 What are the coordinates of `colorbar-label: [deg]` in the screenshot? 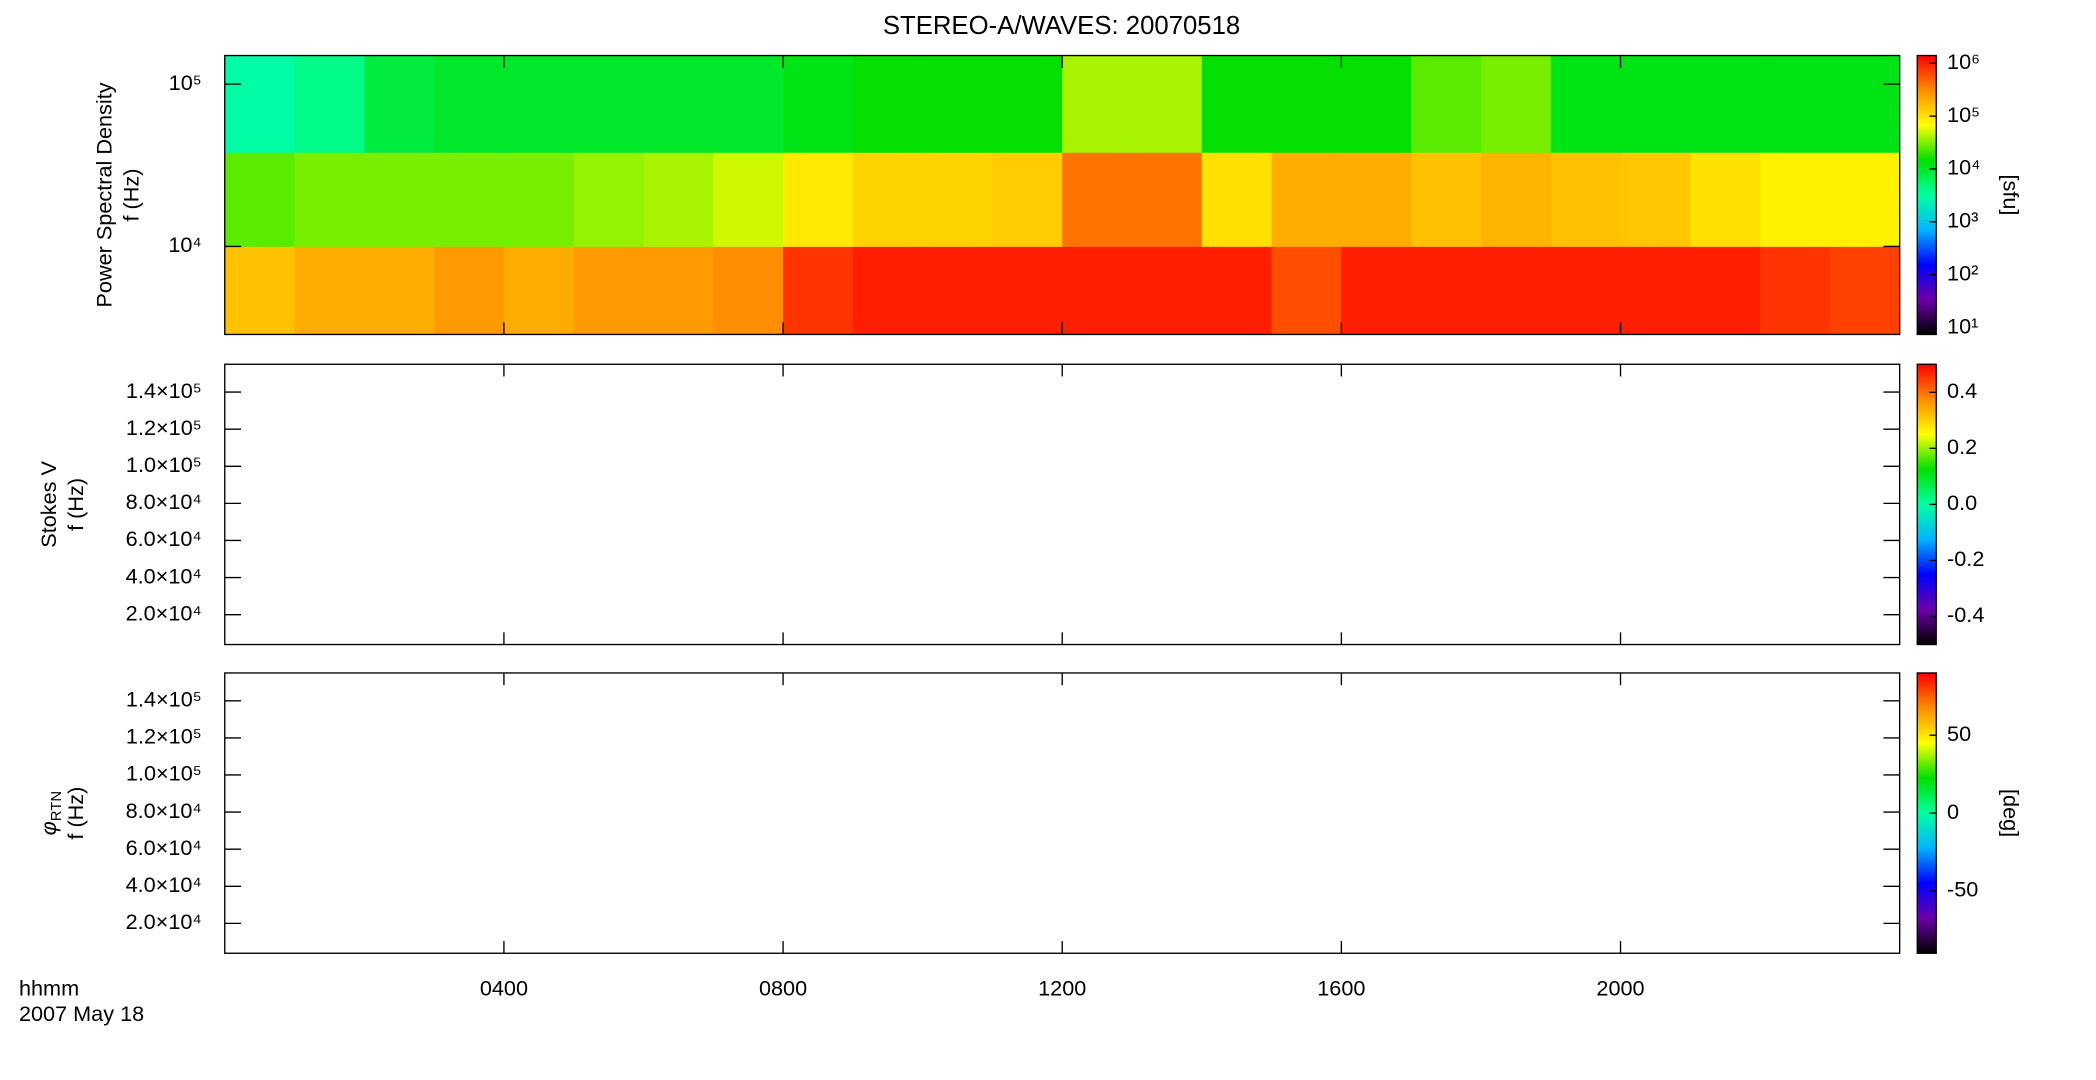 It's located at (2011, 813).